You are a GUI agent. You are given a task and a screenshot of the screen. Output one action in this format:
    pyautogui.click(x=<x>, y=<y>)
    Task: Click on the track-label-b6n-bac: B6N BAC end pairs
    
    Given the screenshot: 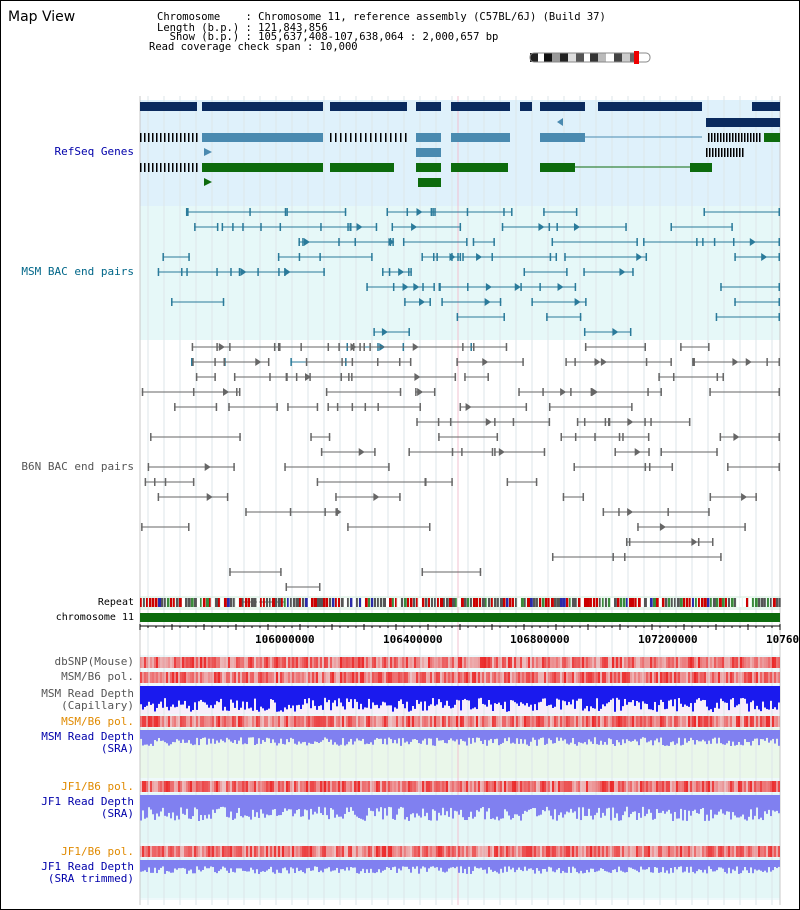 What is the action you would take?
    pyautogui.click(x=77, y=466)
    